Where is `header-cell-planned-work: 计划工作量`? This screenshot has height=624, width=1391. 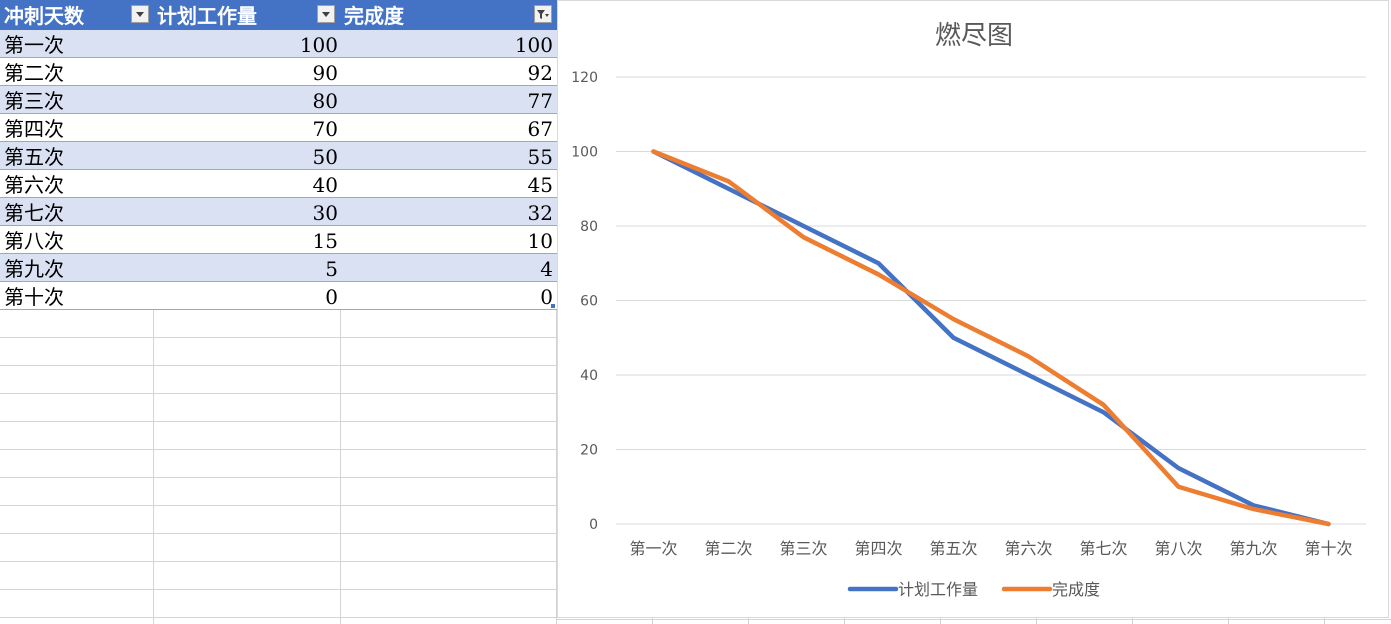 header-cell-planned-work: 计划工作量 is located at coordinates (246, 15).